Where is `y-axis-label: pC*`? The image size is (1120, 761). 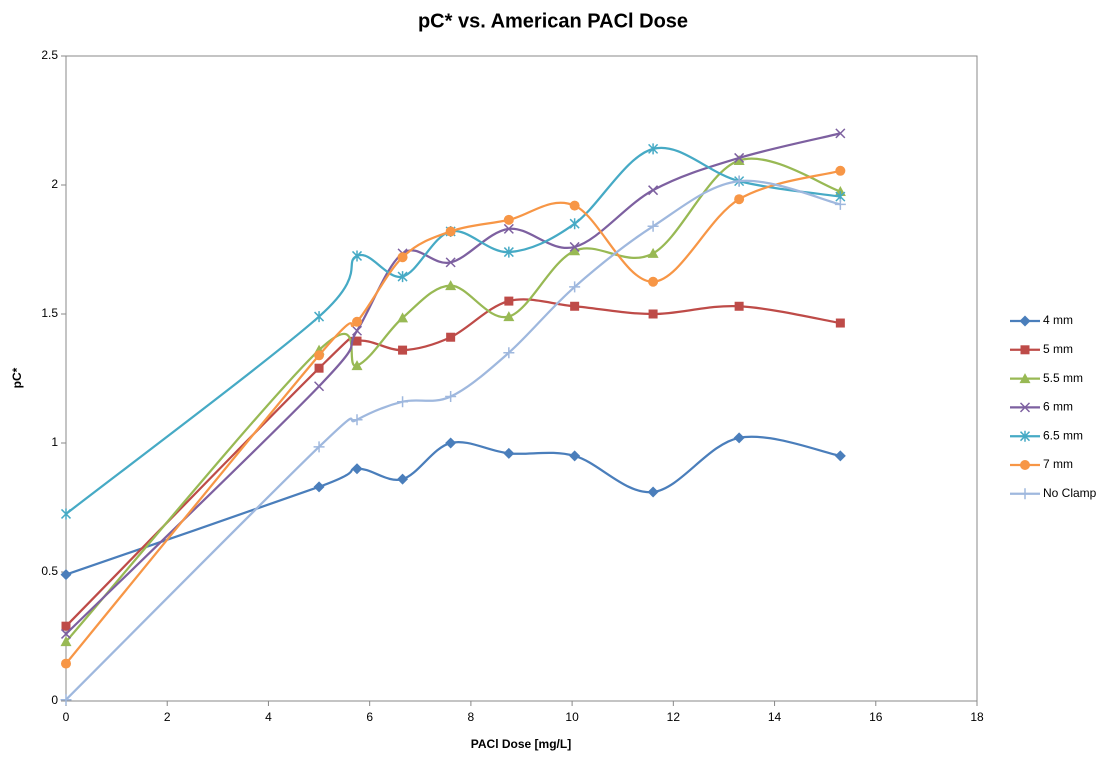 y-axis-label: pC* is located at coordinates (17, 377).